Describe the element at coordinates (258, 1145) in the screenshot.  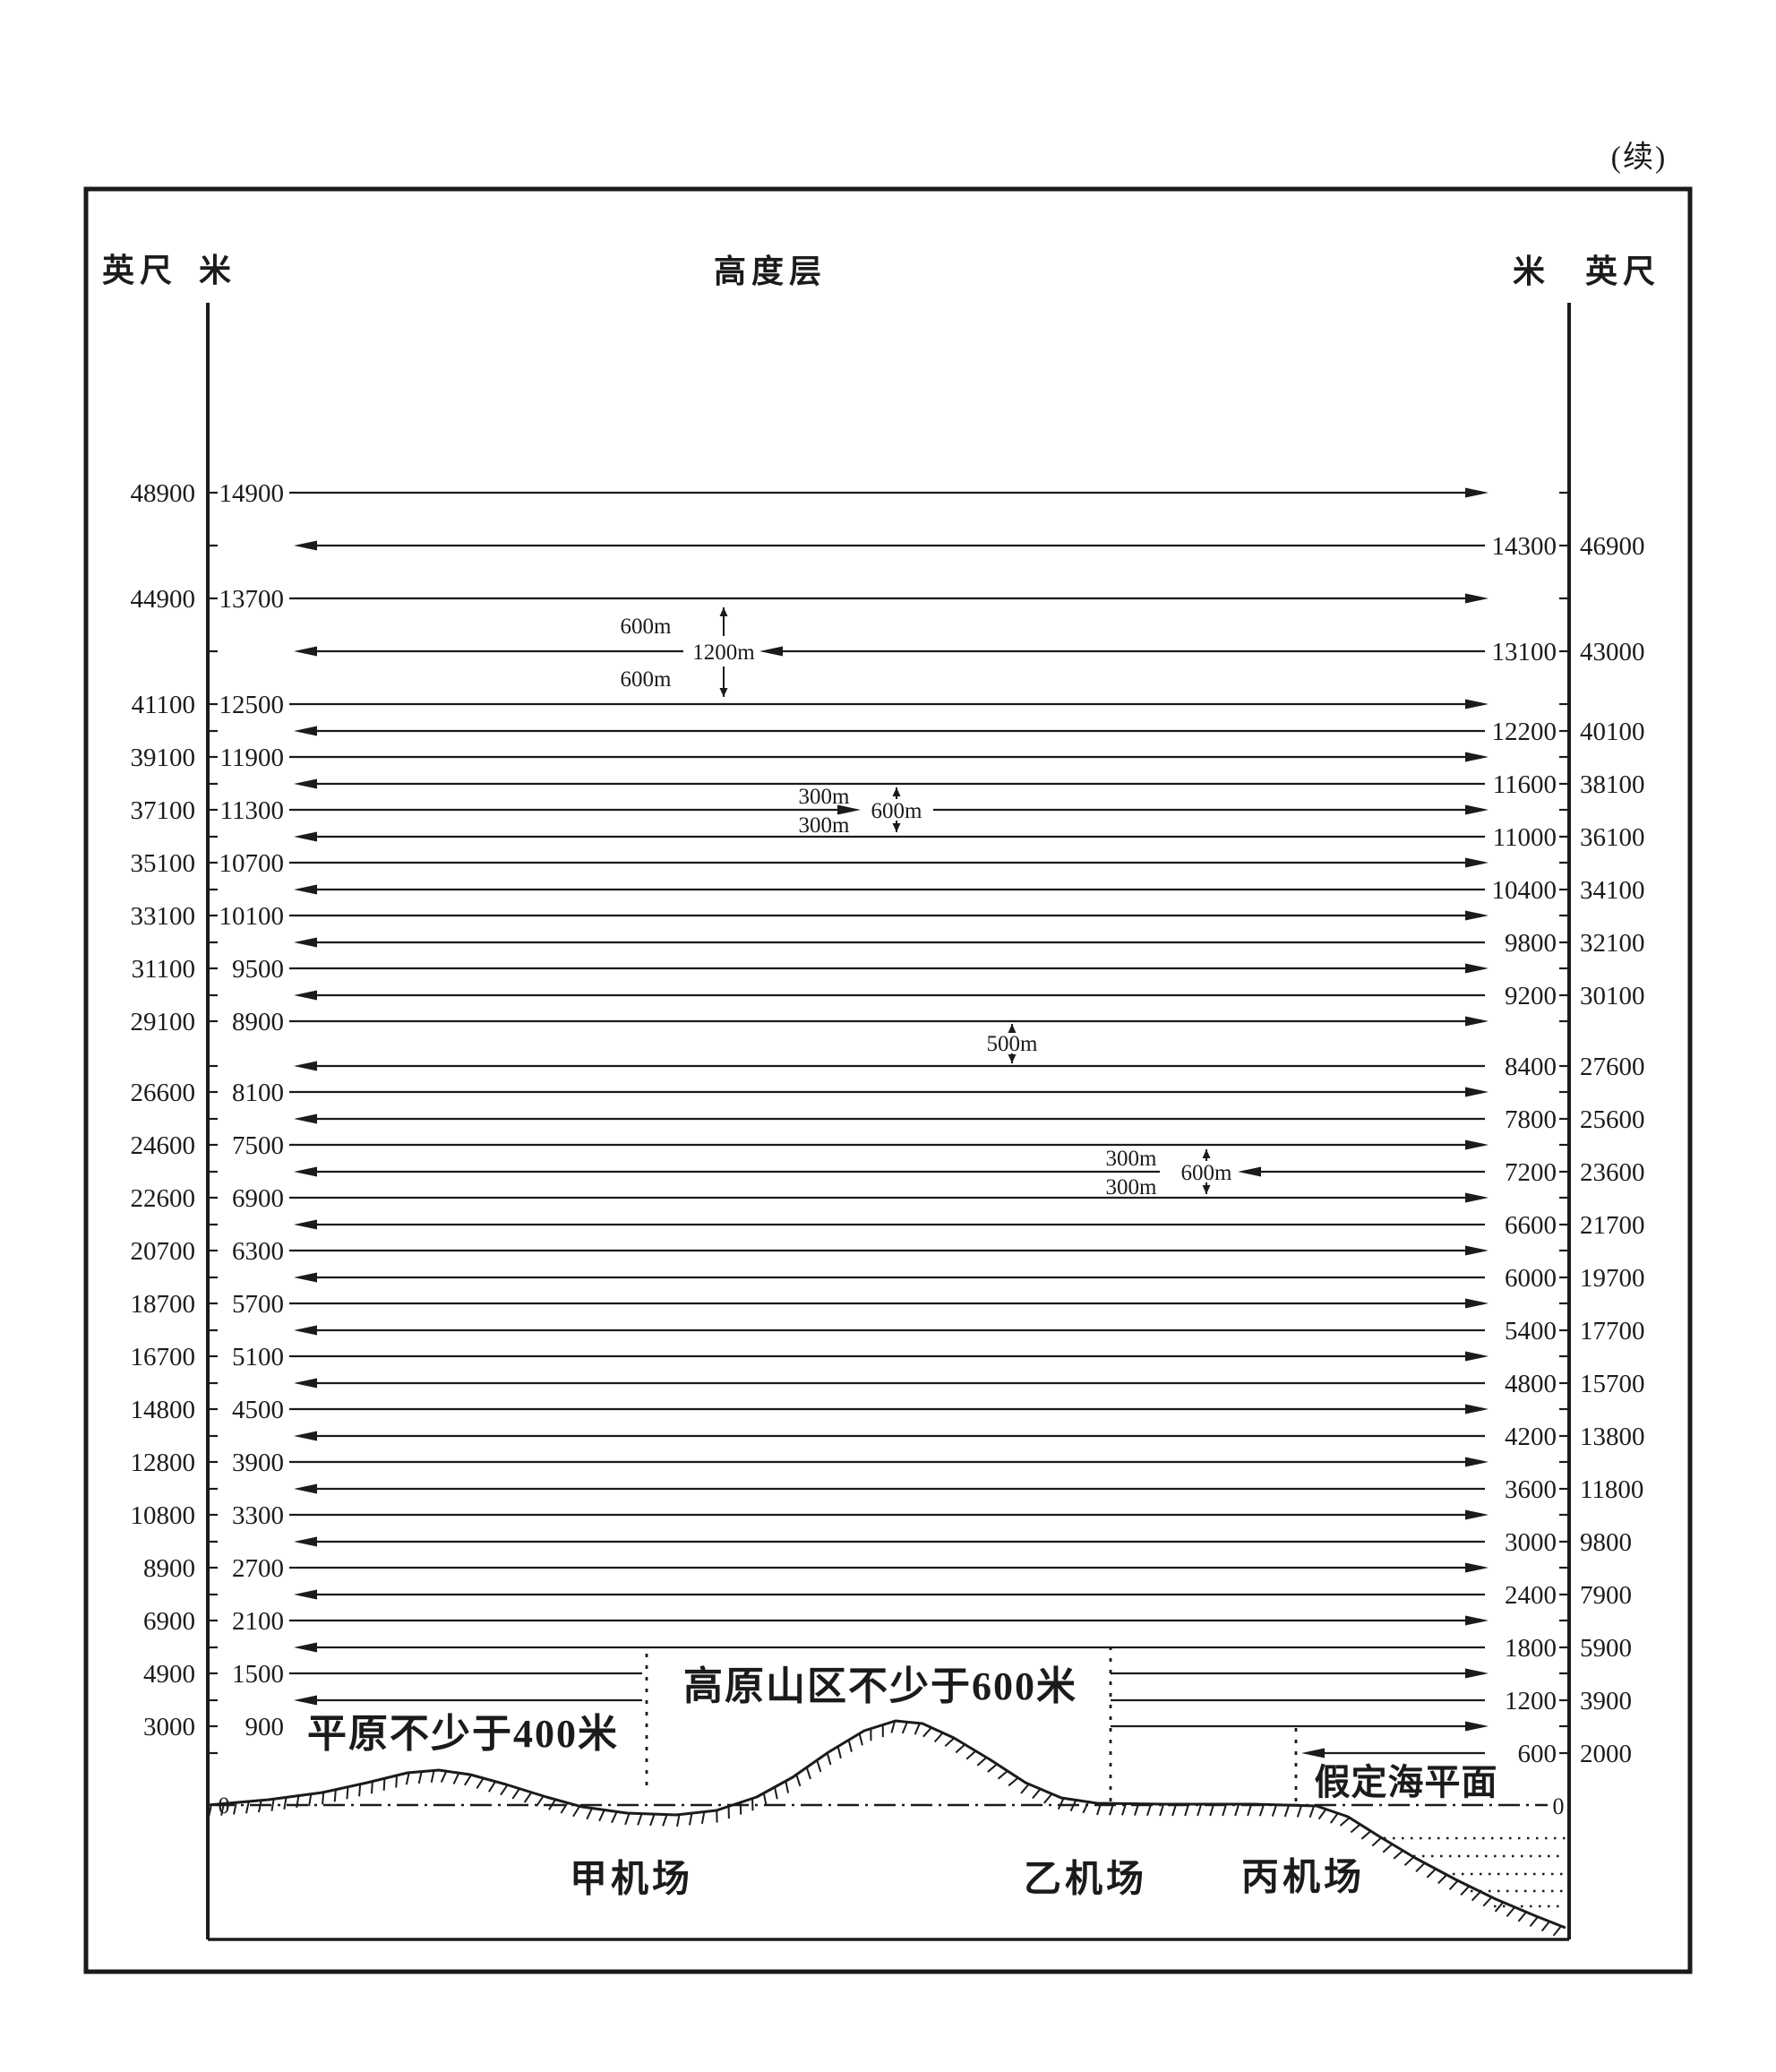
I see `meters-label-left: 7500` at that location.